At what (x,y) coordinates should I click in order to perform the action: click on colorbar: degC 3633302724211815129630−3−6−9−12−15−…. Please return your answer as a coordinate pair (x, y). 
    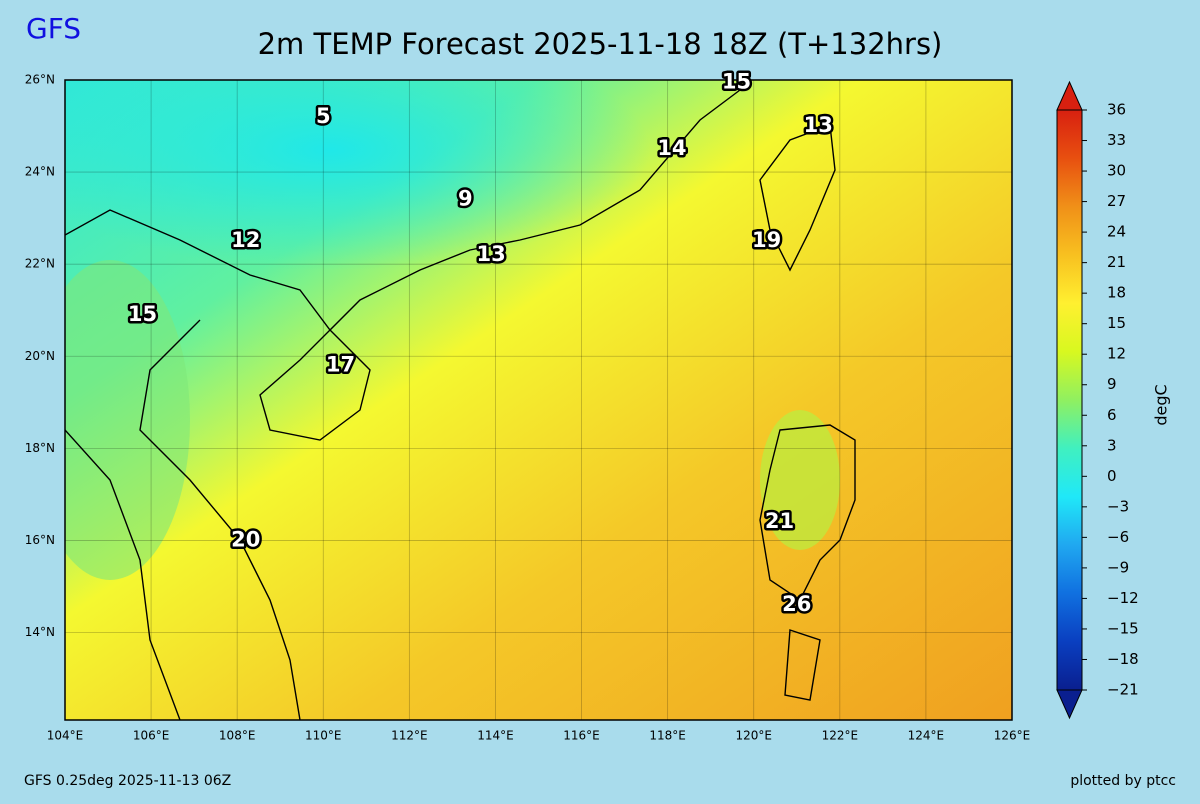
    Looking at the image, I should click on (1113, 400).